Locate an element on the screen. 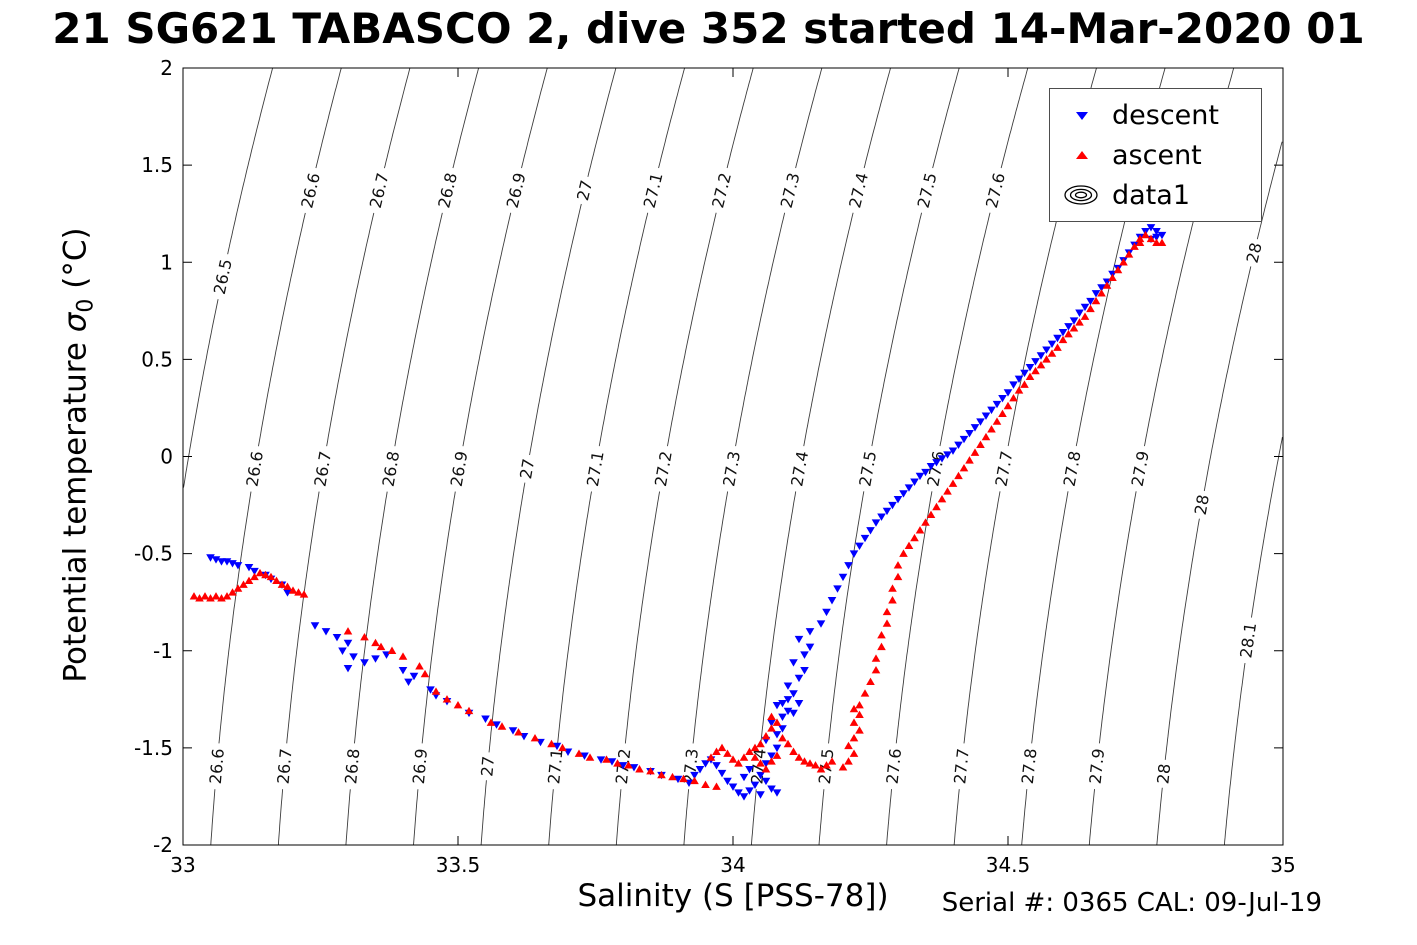 This screenshot has width=1417, height=945. x-axis-label: Salinity (S [PSS-78]) is located at coordinates (733, 896).